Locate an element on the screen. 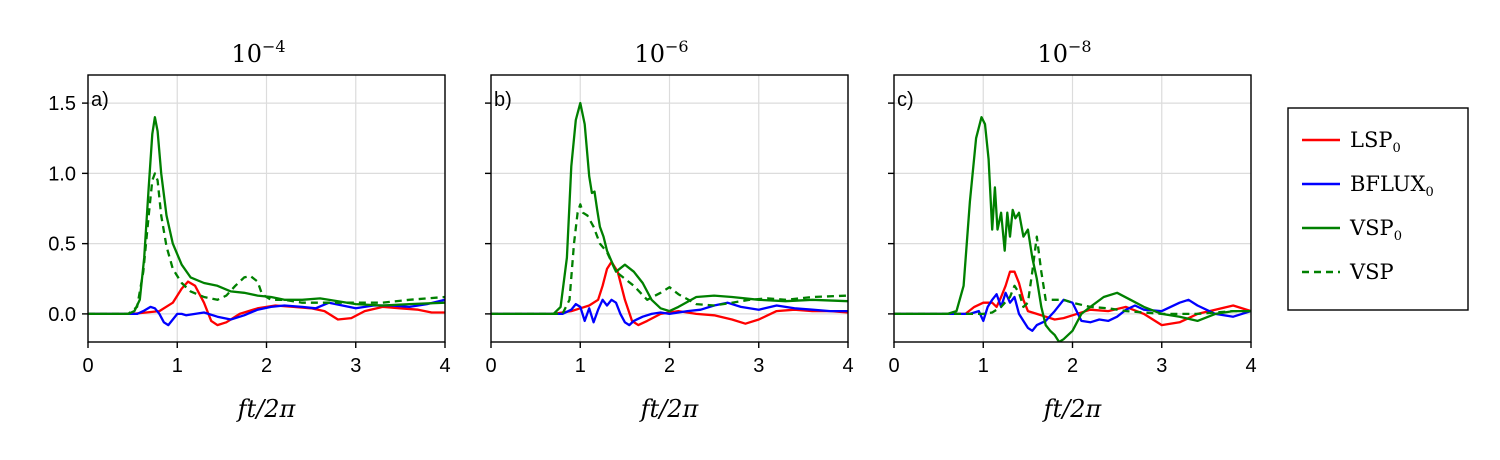  legend: LSP0 BFLUX0 VSP0 VSP is located at coordinates (1378, 209).